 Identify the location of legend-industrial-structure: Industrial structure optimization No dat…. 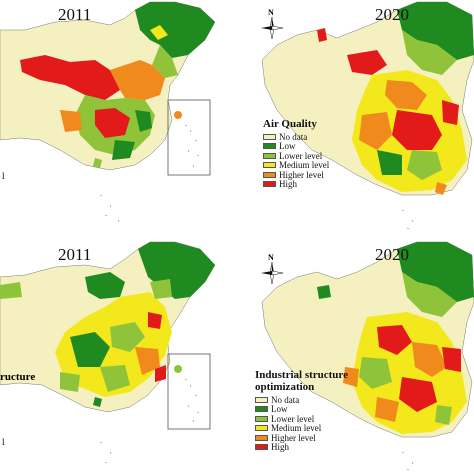
(301, 410).